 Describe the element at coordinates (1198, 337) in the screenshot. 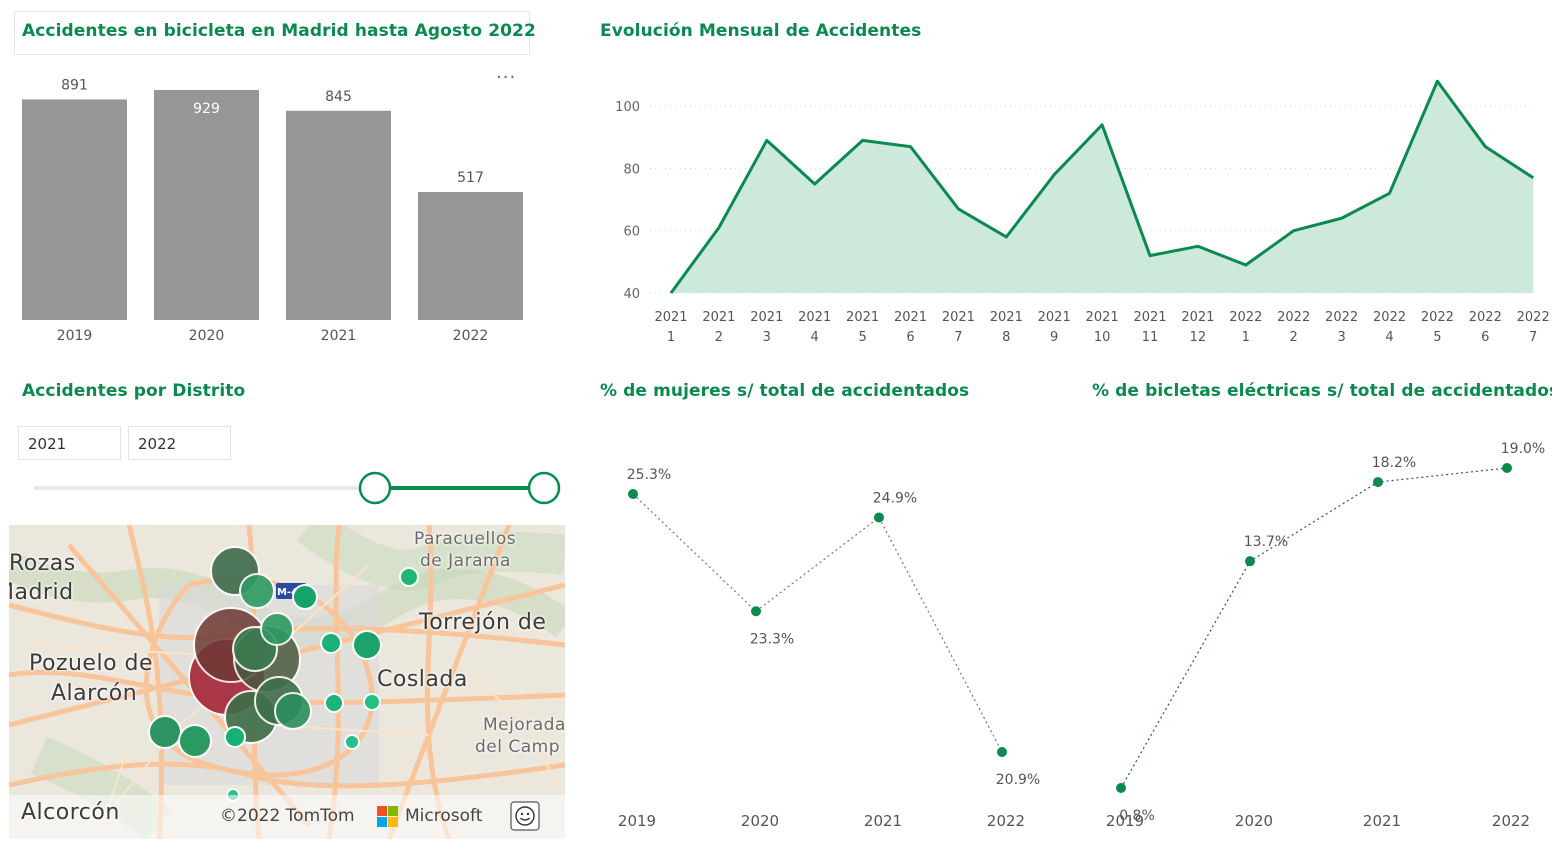

I see `x-tick-month: 12` at that location.